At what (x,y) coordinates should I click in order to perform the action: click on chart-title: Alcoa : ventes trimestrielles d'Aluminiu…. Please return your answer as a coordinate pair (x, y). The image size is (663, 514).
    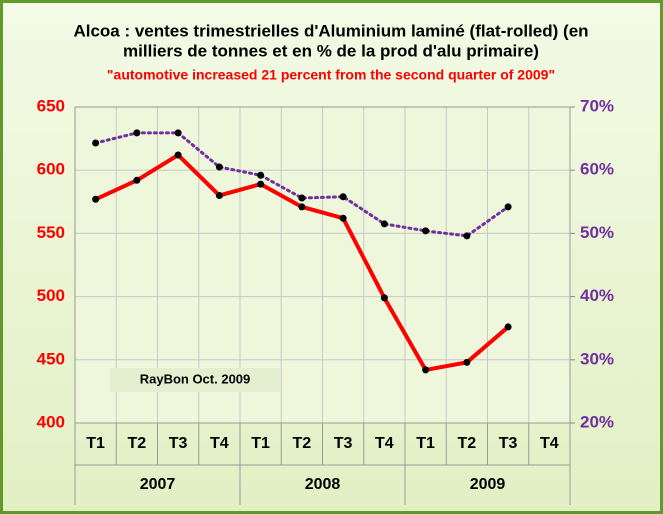
    Looking at the image, I should click on (330, 30).